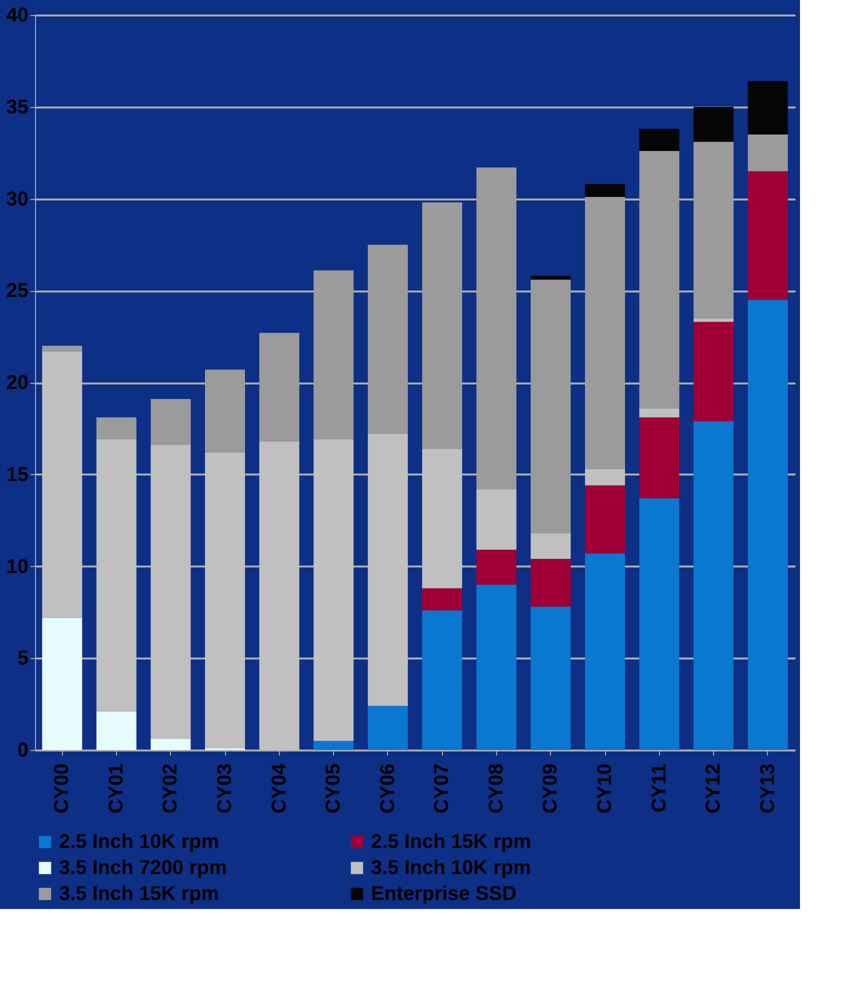 This screenshot has height=990, width=850. What do you see at coordinates (713, 789) in the screenshot?
I see `x-tick-label: CY12` at bounding box center [713, 789].